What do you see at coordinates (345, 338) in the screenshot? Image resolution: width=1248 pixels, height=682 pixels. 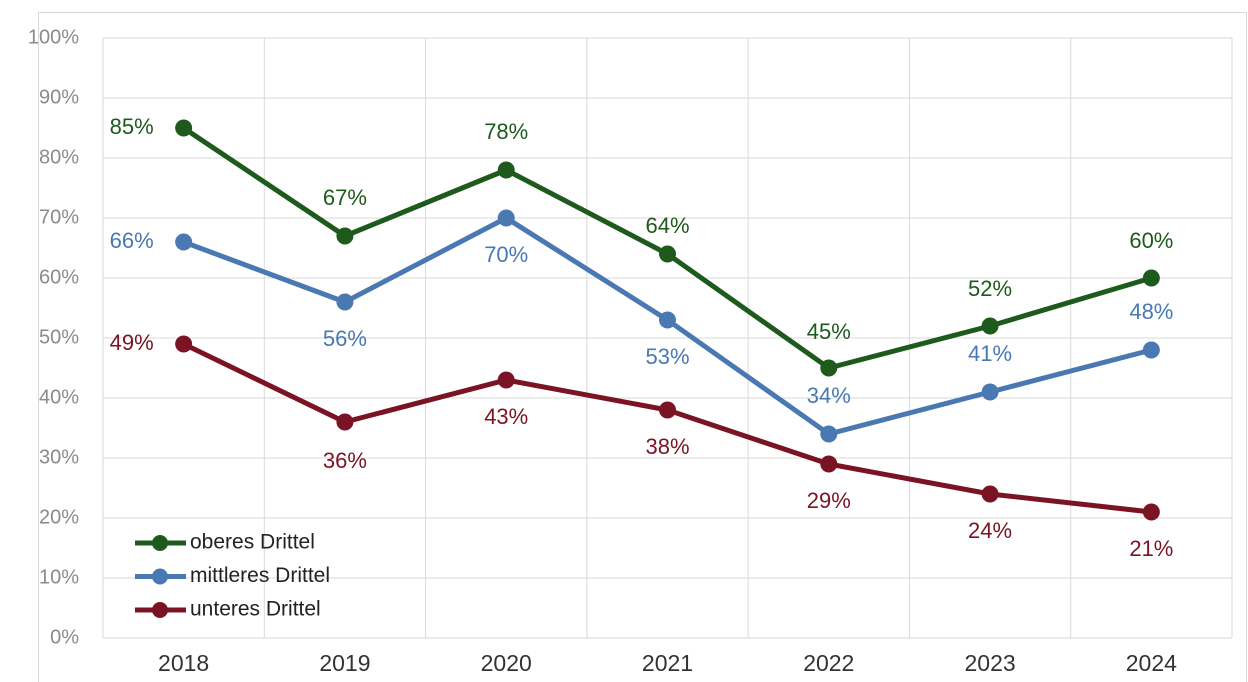 I see `data-label: 56%` at bounding box center [345, 338].